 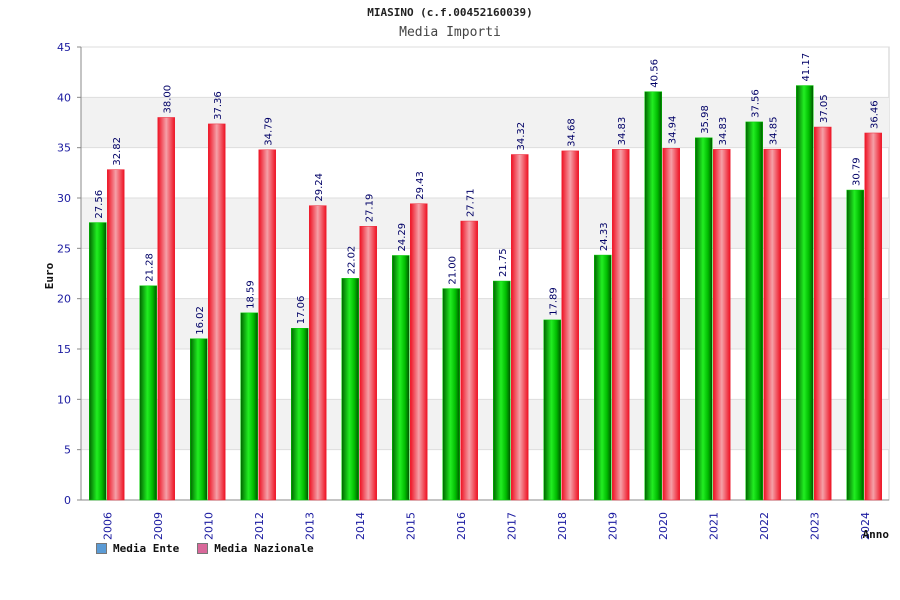 What do you see at coordinates (158, 526) in the screenshot?
I see `x-tick-label: 2009` at bounding box center [158, 526].